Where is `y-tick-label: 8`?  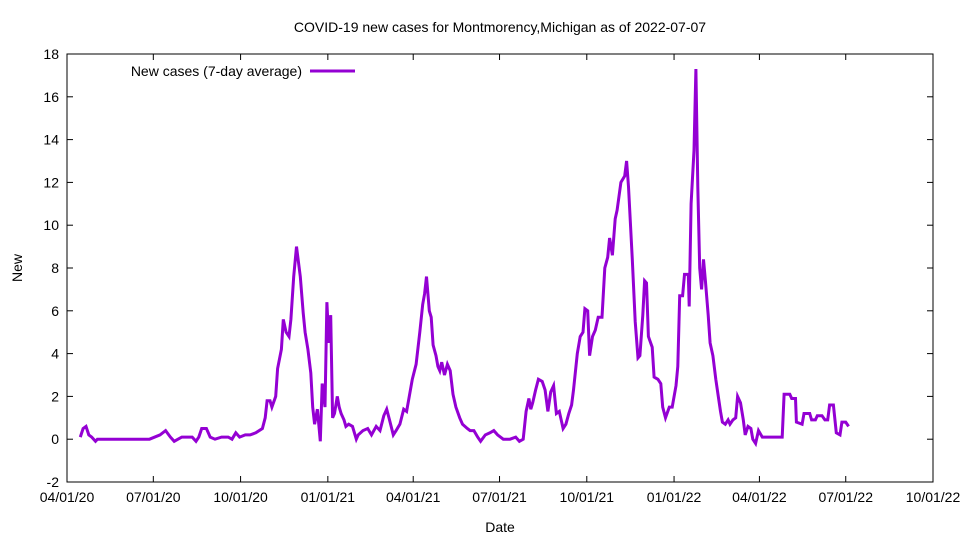
y-tick-label: 8 is located at coordinates (55, 268).